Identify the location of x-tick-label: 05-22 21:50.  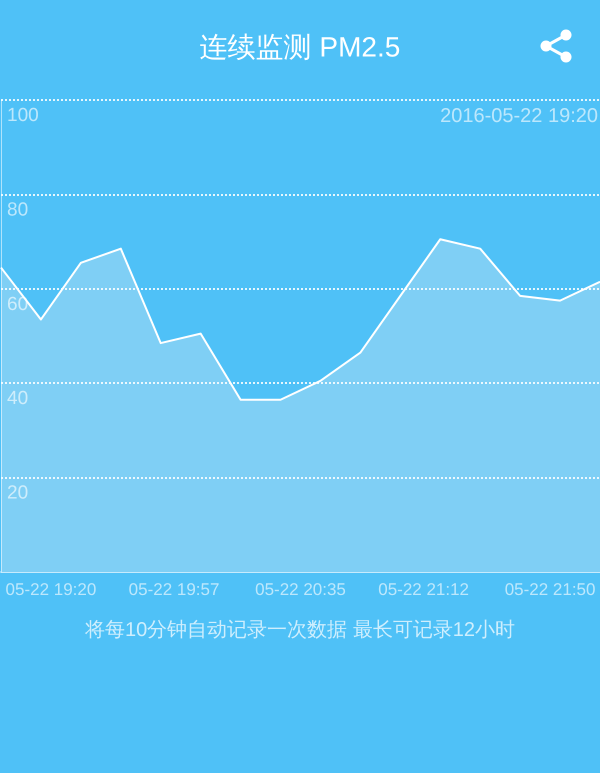
(550, 589).